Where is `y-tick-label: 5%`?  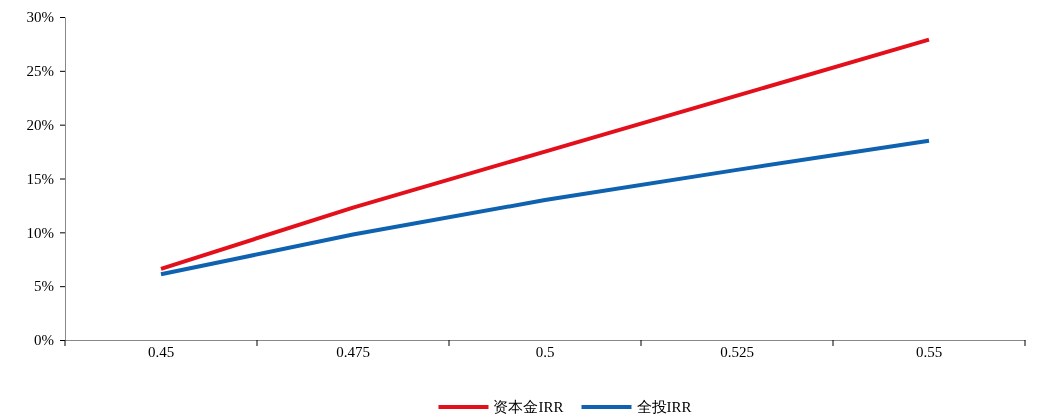
y-tick-label: 5% is located at coordinates (44, 286).